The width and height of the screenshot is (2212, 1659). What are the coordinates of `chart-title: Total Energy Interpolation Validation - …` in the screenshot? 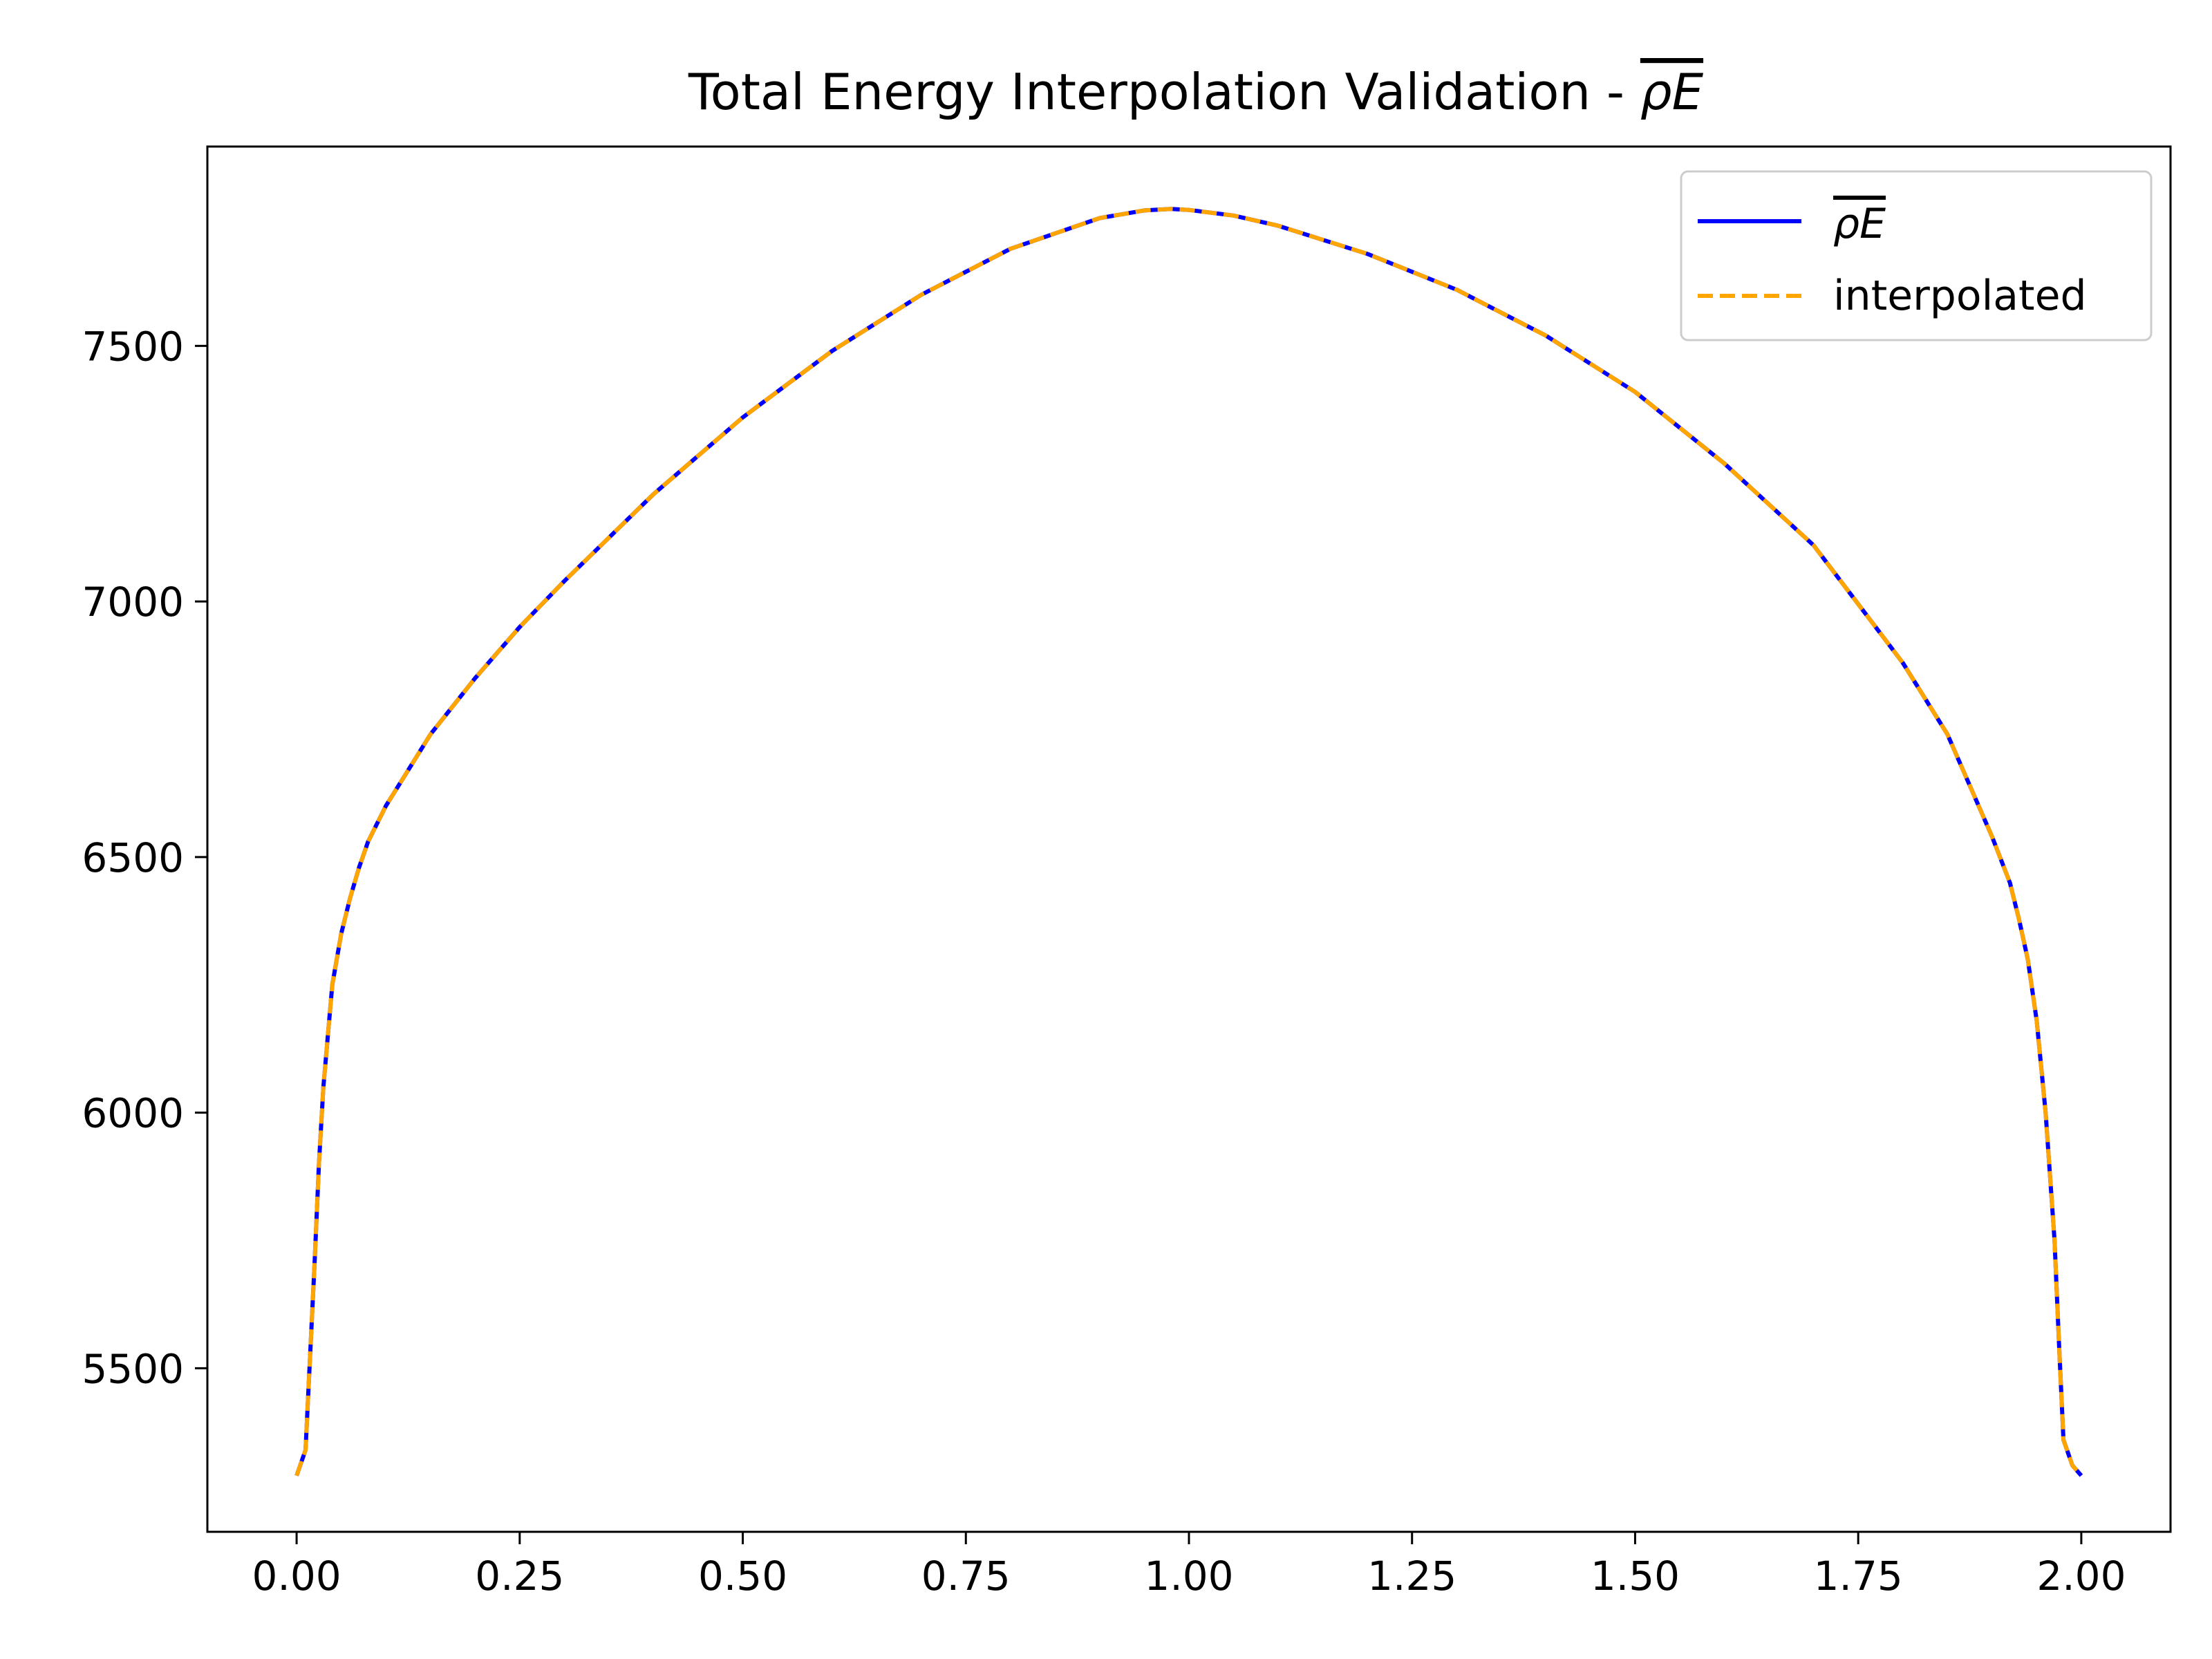 It's located at (1196, 92).